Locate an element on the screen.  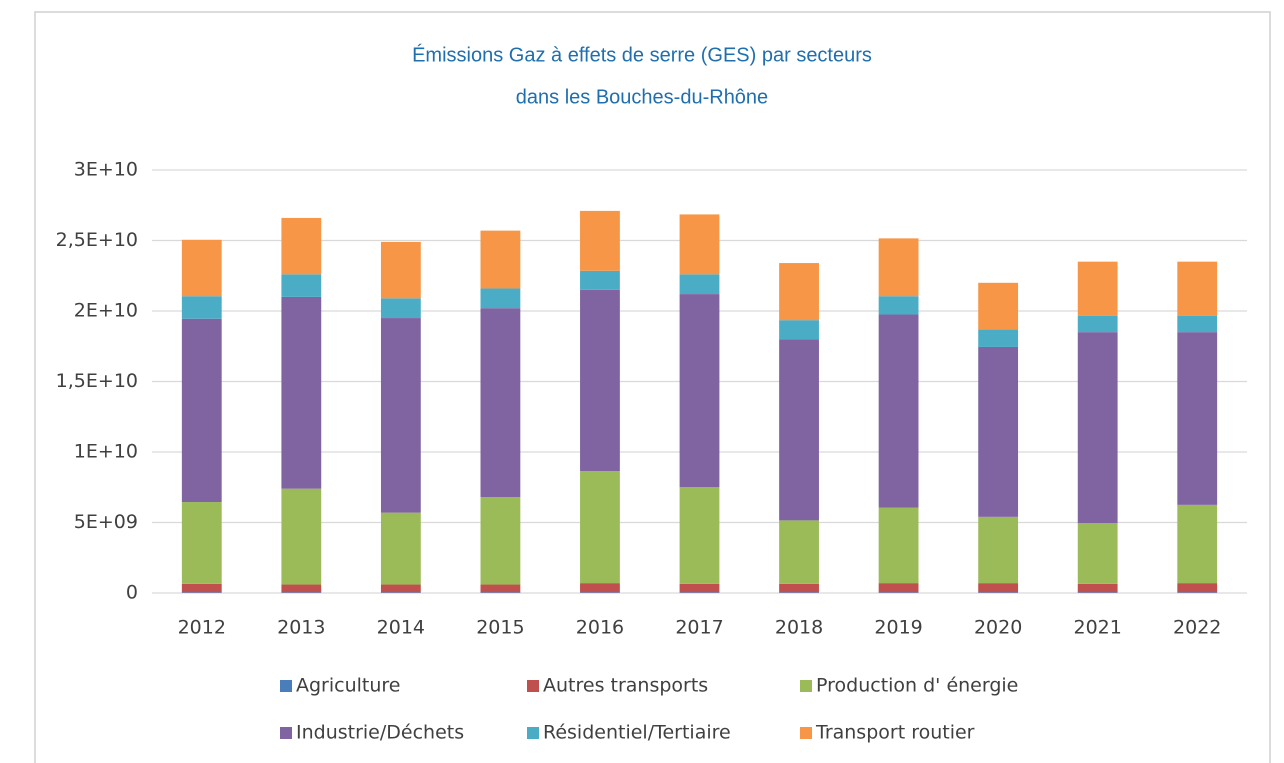
x-tick-label: 2014 is located at coordinates (401, 628).